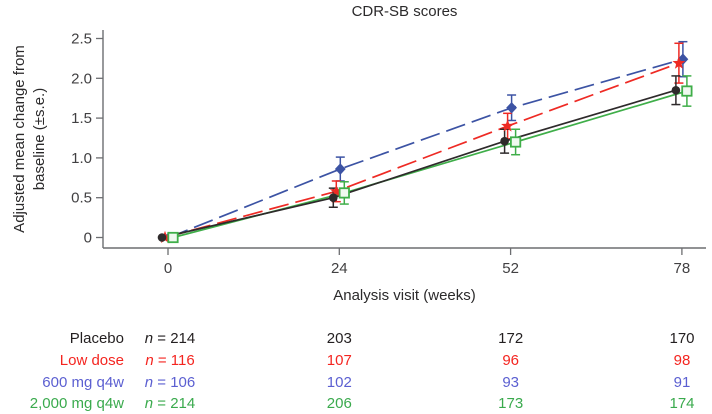 This screenshot has height=414, width=712. What do you see at coordinates (339, 360) in the screenshot?
I see `count-cell-wk24: 107` at bounding box center [339, 360].